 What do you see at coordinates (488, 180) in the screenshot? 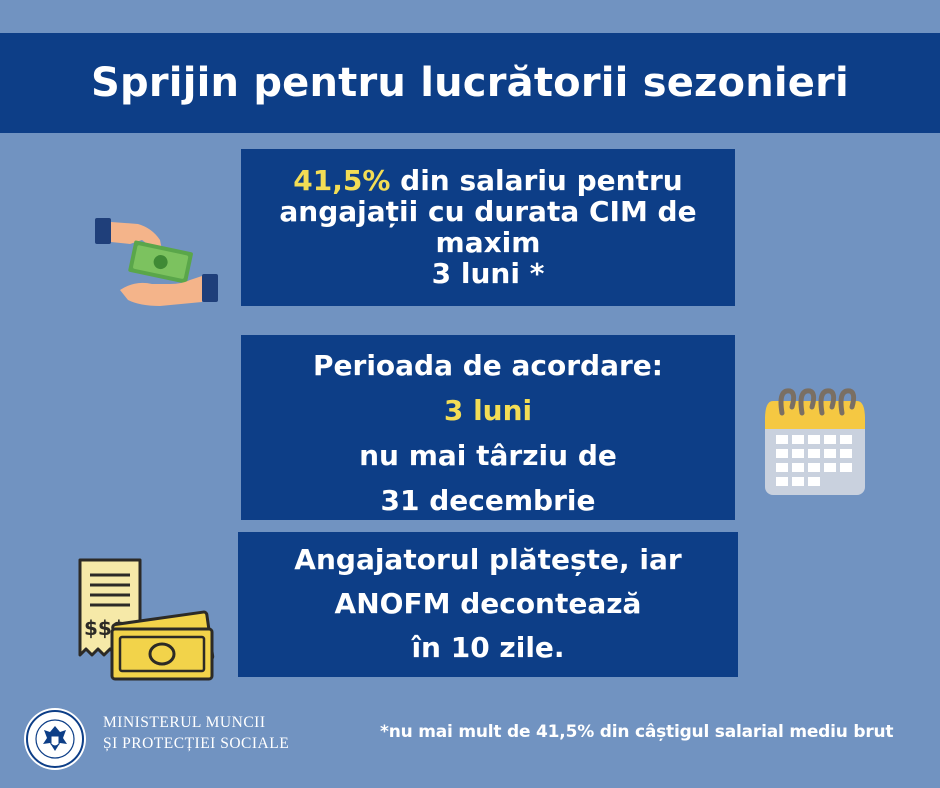
I see `box1-line1: 41,5% din salariu pentru` at bounding box center [488, 180].